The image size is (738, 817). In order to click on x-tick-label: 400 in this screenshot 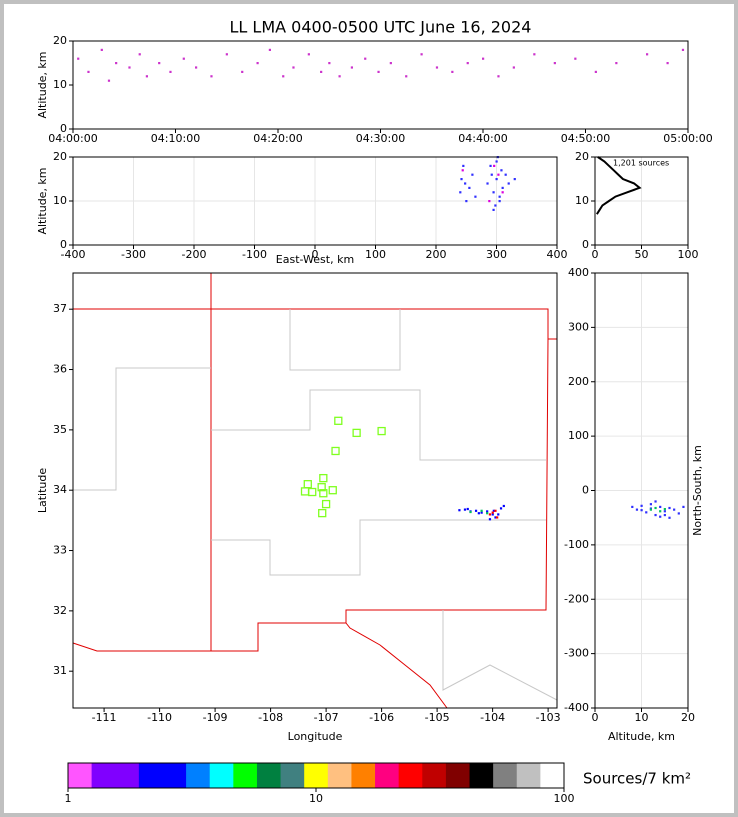, I will do `click(557, 254)`.